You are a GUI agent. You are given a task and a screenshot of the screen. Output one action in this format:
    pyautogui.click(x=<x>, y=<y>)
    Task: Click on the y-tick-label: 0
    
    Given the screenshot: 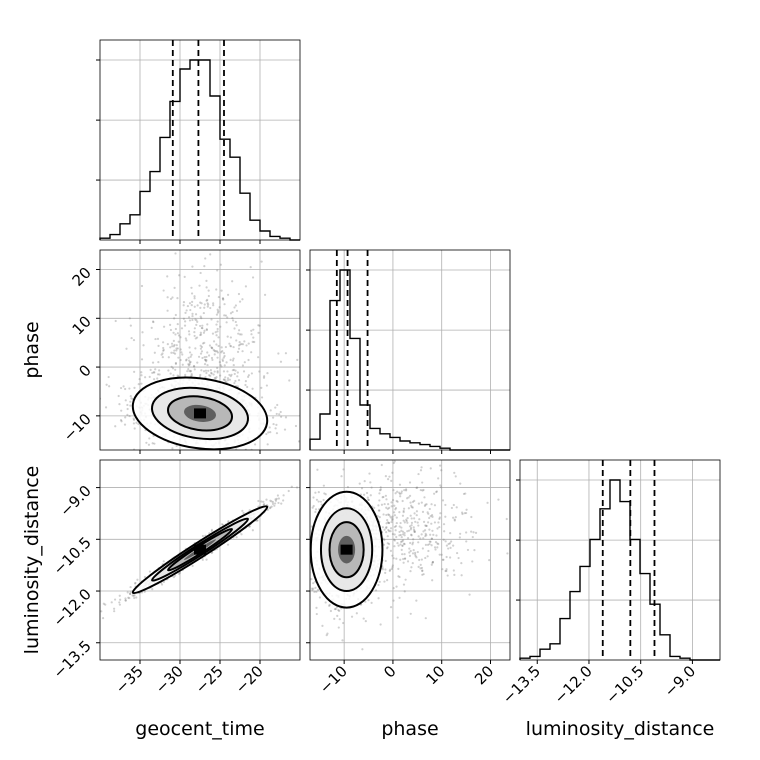 What is the action you would take?
    pyautogui.click(x=84, y=370)
    